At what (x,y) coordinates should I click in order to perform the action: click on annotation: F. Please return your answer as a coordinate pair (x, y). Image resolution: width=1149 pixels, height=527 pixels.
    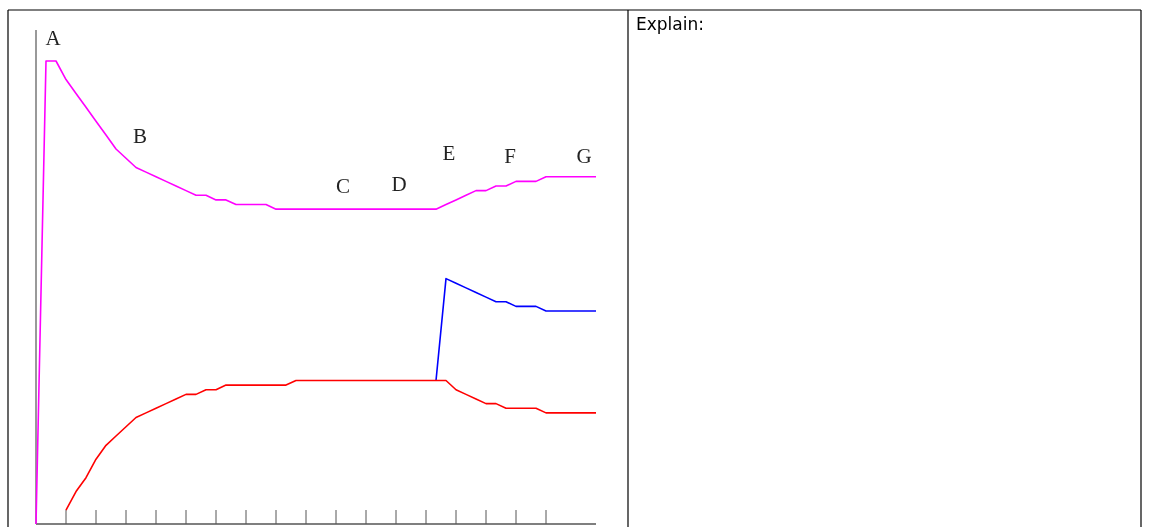
    Looking at the image, I should click on (510, 155).